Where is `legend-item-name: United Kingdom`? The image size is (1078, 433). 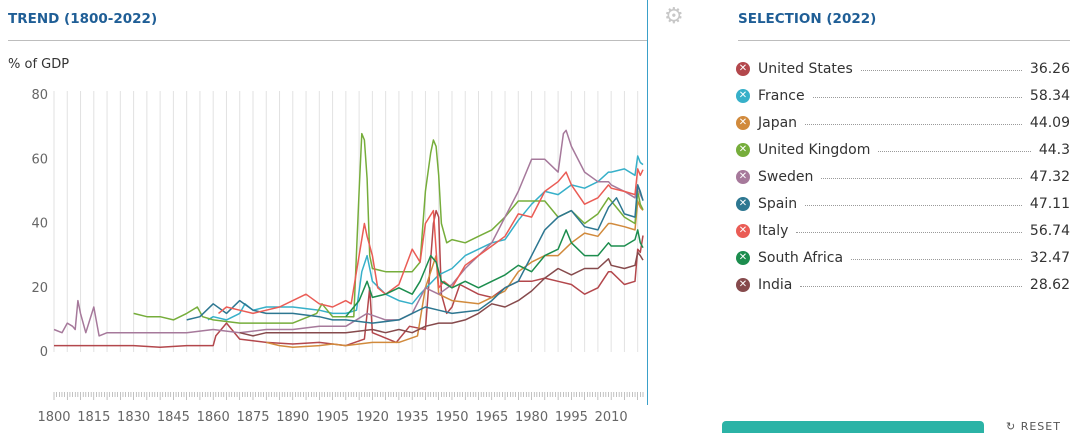
legend-item-name: United Kingdom is located at coordinates (814, 149).